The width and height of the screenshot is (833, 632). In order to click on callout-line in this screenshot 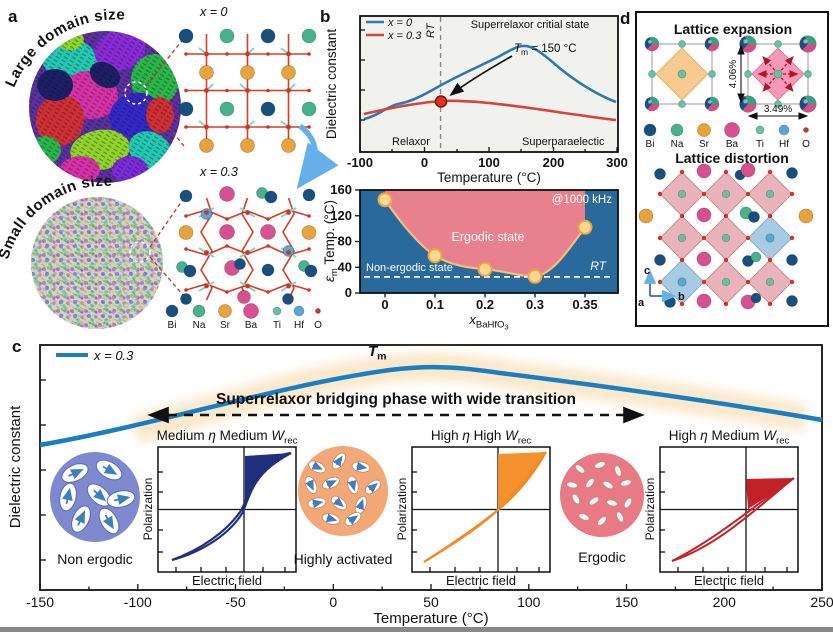, I will do `click(167, 276)`.